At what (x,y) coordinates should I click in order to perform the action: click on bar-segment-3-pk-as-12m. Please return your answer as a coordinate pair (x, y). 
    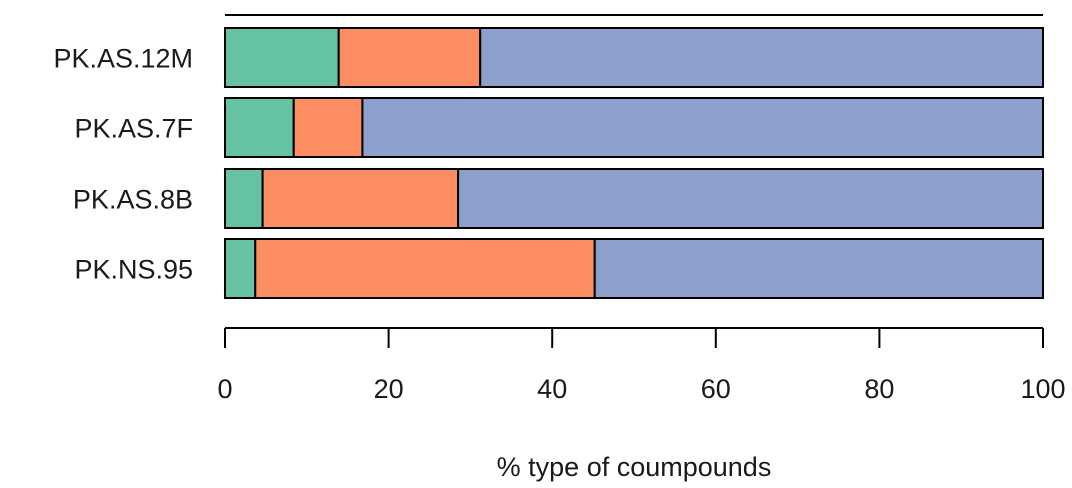
    Looking at the image, I should click on (761, 57).